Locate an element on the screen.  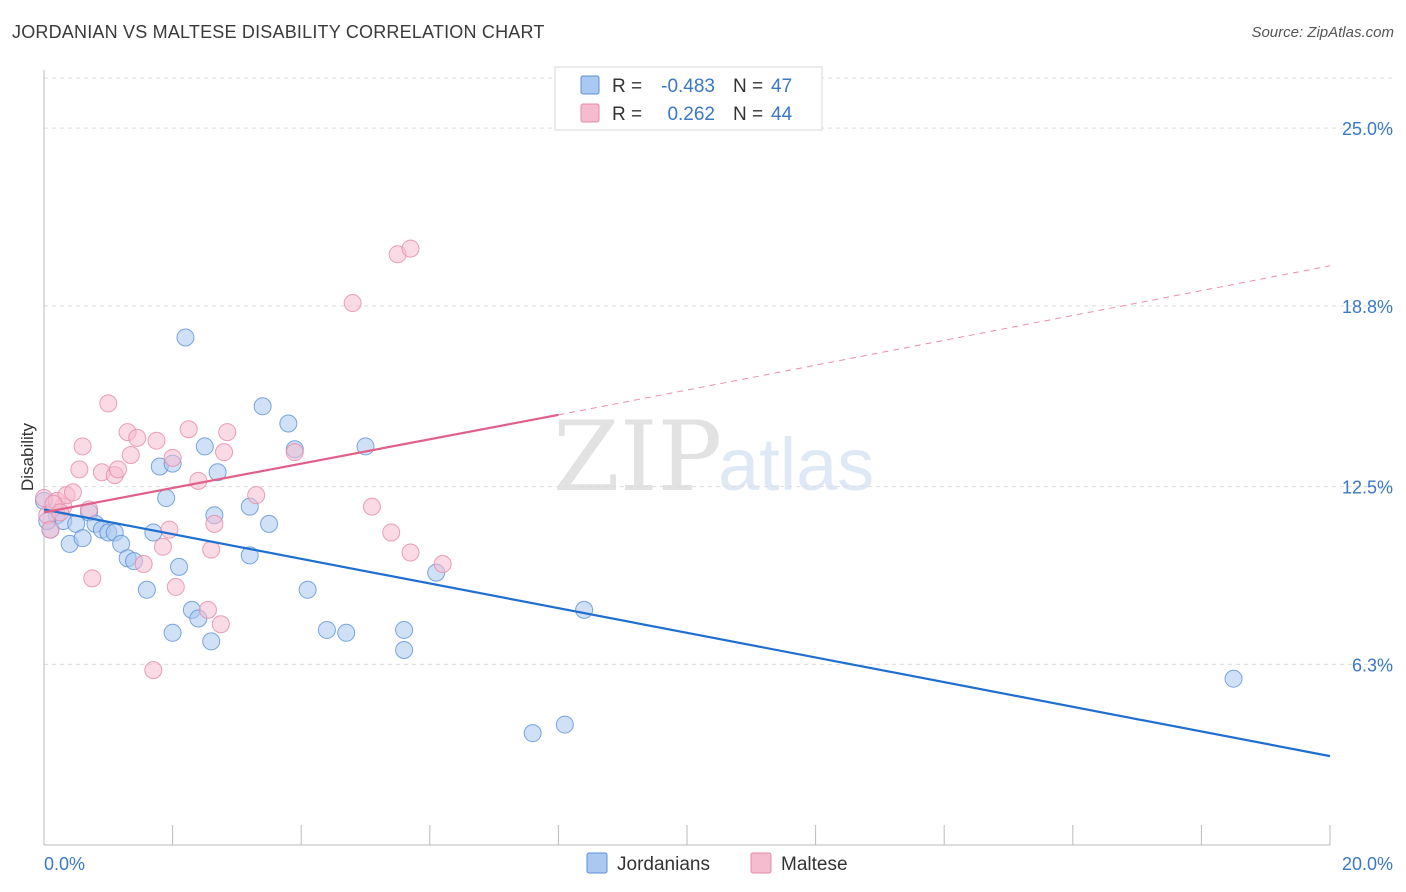
bottom-legend-swatch-maltese is located at coordinates (761, 863).